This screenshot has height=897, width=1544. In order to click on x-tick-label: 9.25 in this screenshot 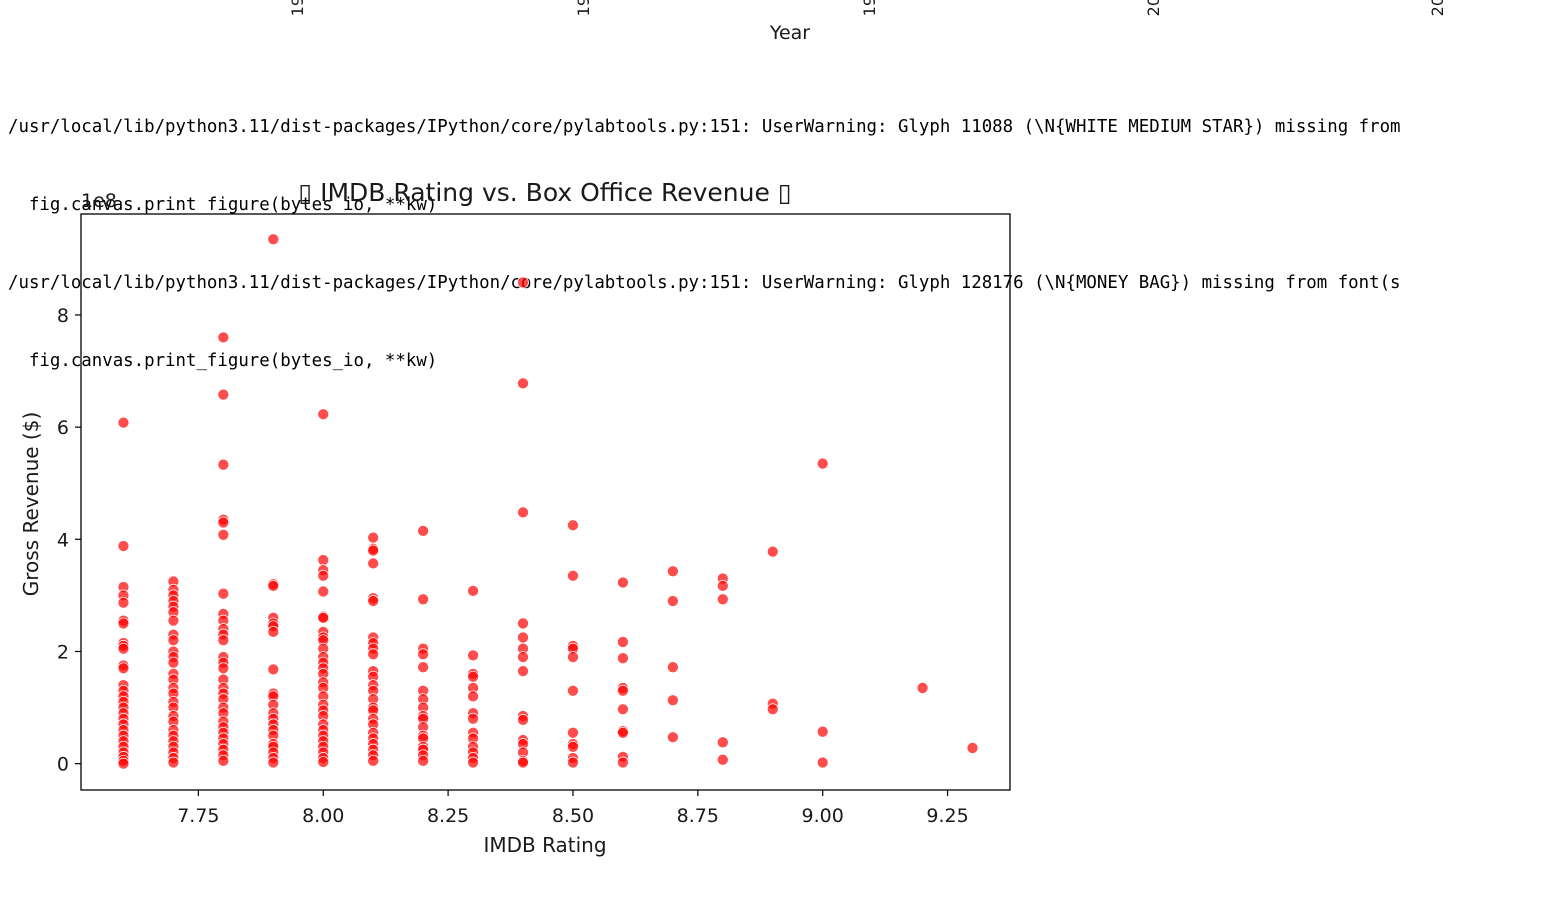, I will do `click(947, 816)`.